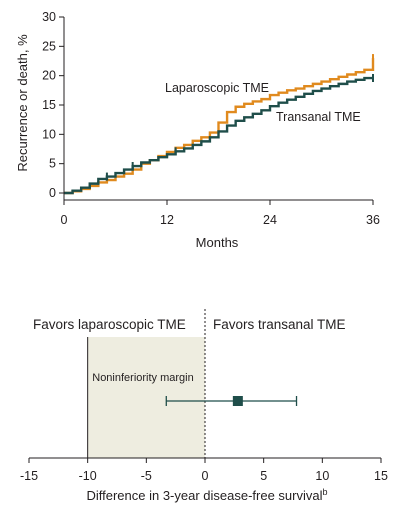 The width and height of the screenshot is (400, 515). What do you see at coordinates (142, 378) in the screenshot?
I see `noninferiority-margin-label: Noninferiority margin` at bounding box center [142, 378].